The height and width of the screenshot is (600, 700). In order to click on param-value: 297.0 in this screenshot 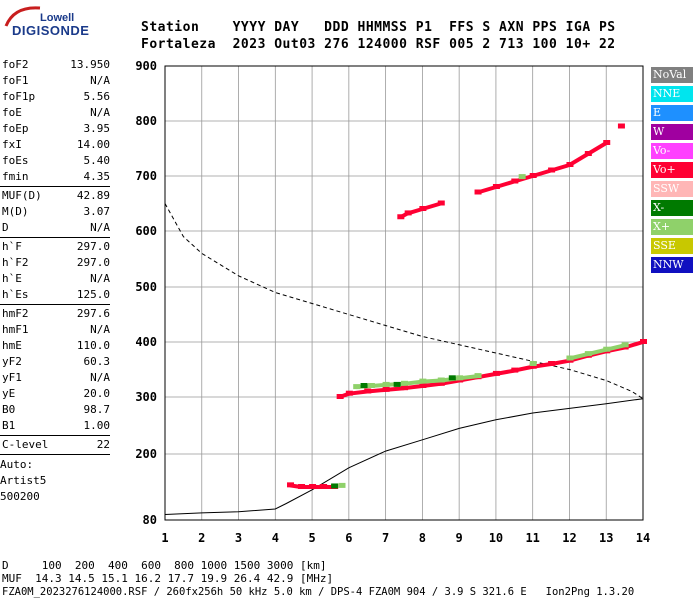, I will do `click(93, 262)`.